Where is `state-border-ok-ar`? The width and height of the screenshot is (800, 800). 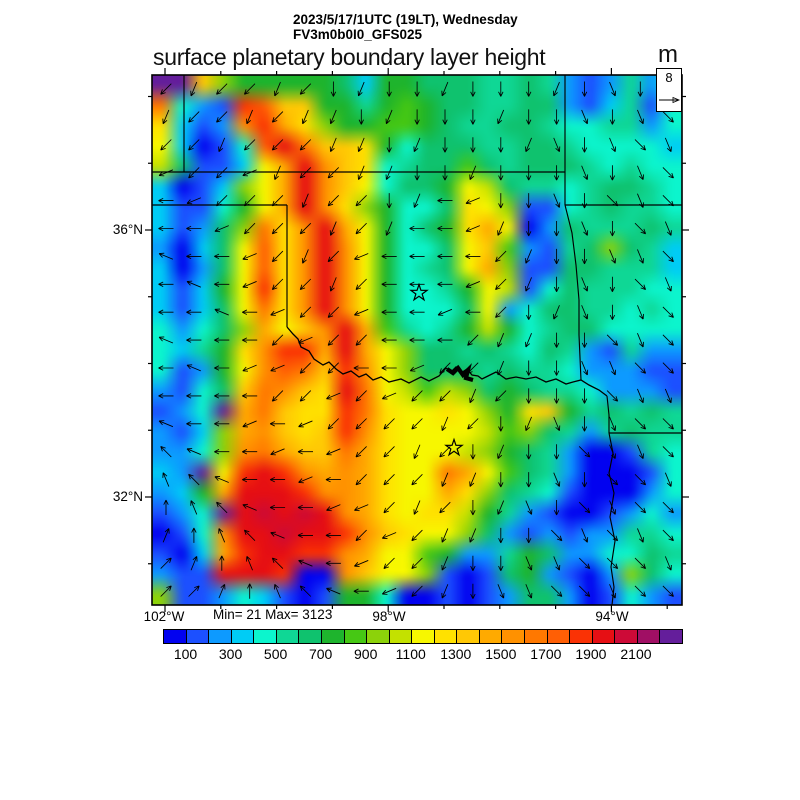
state-border-ok-ar is located at coordinates (573, 292).